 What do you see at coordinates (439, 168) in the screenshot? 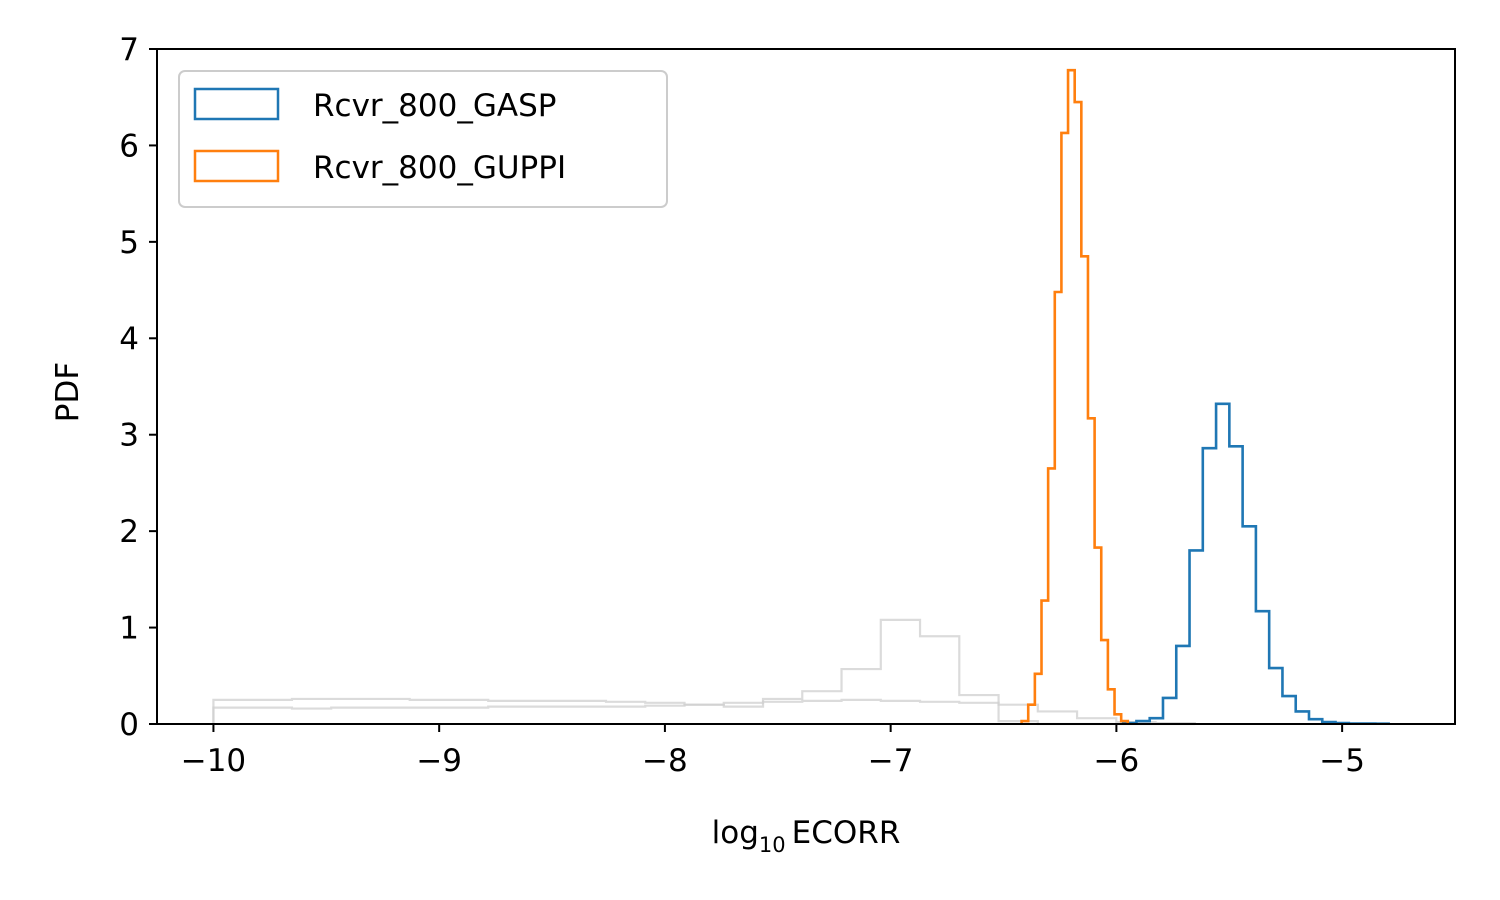
I see `legend-label-guppi: Rcvr_800_GUPPI` at bounding box center [439, 168].